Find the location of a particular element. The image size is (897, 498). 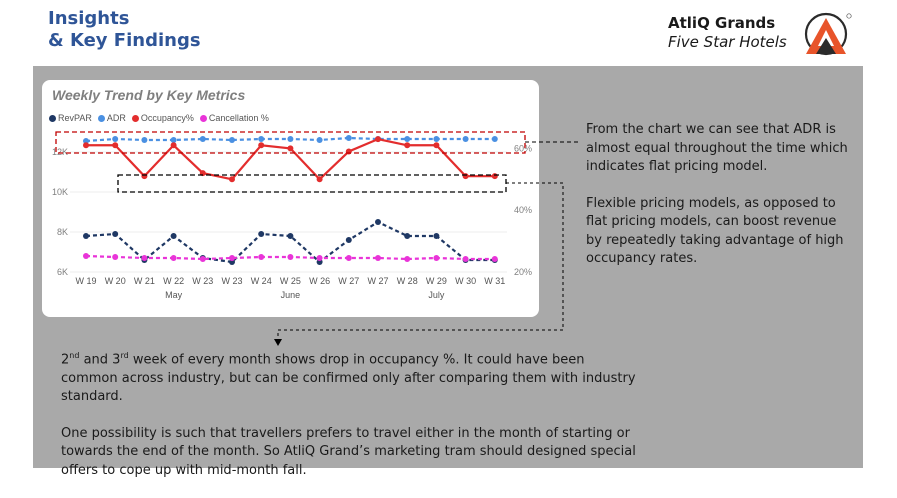

adr-highlight-box is located at coordinates (290, 142).